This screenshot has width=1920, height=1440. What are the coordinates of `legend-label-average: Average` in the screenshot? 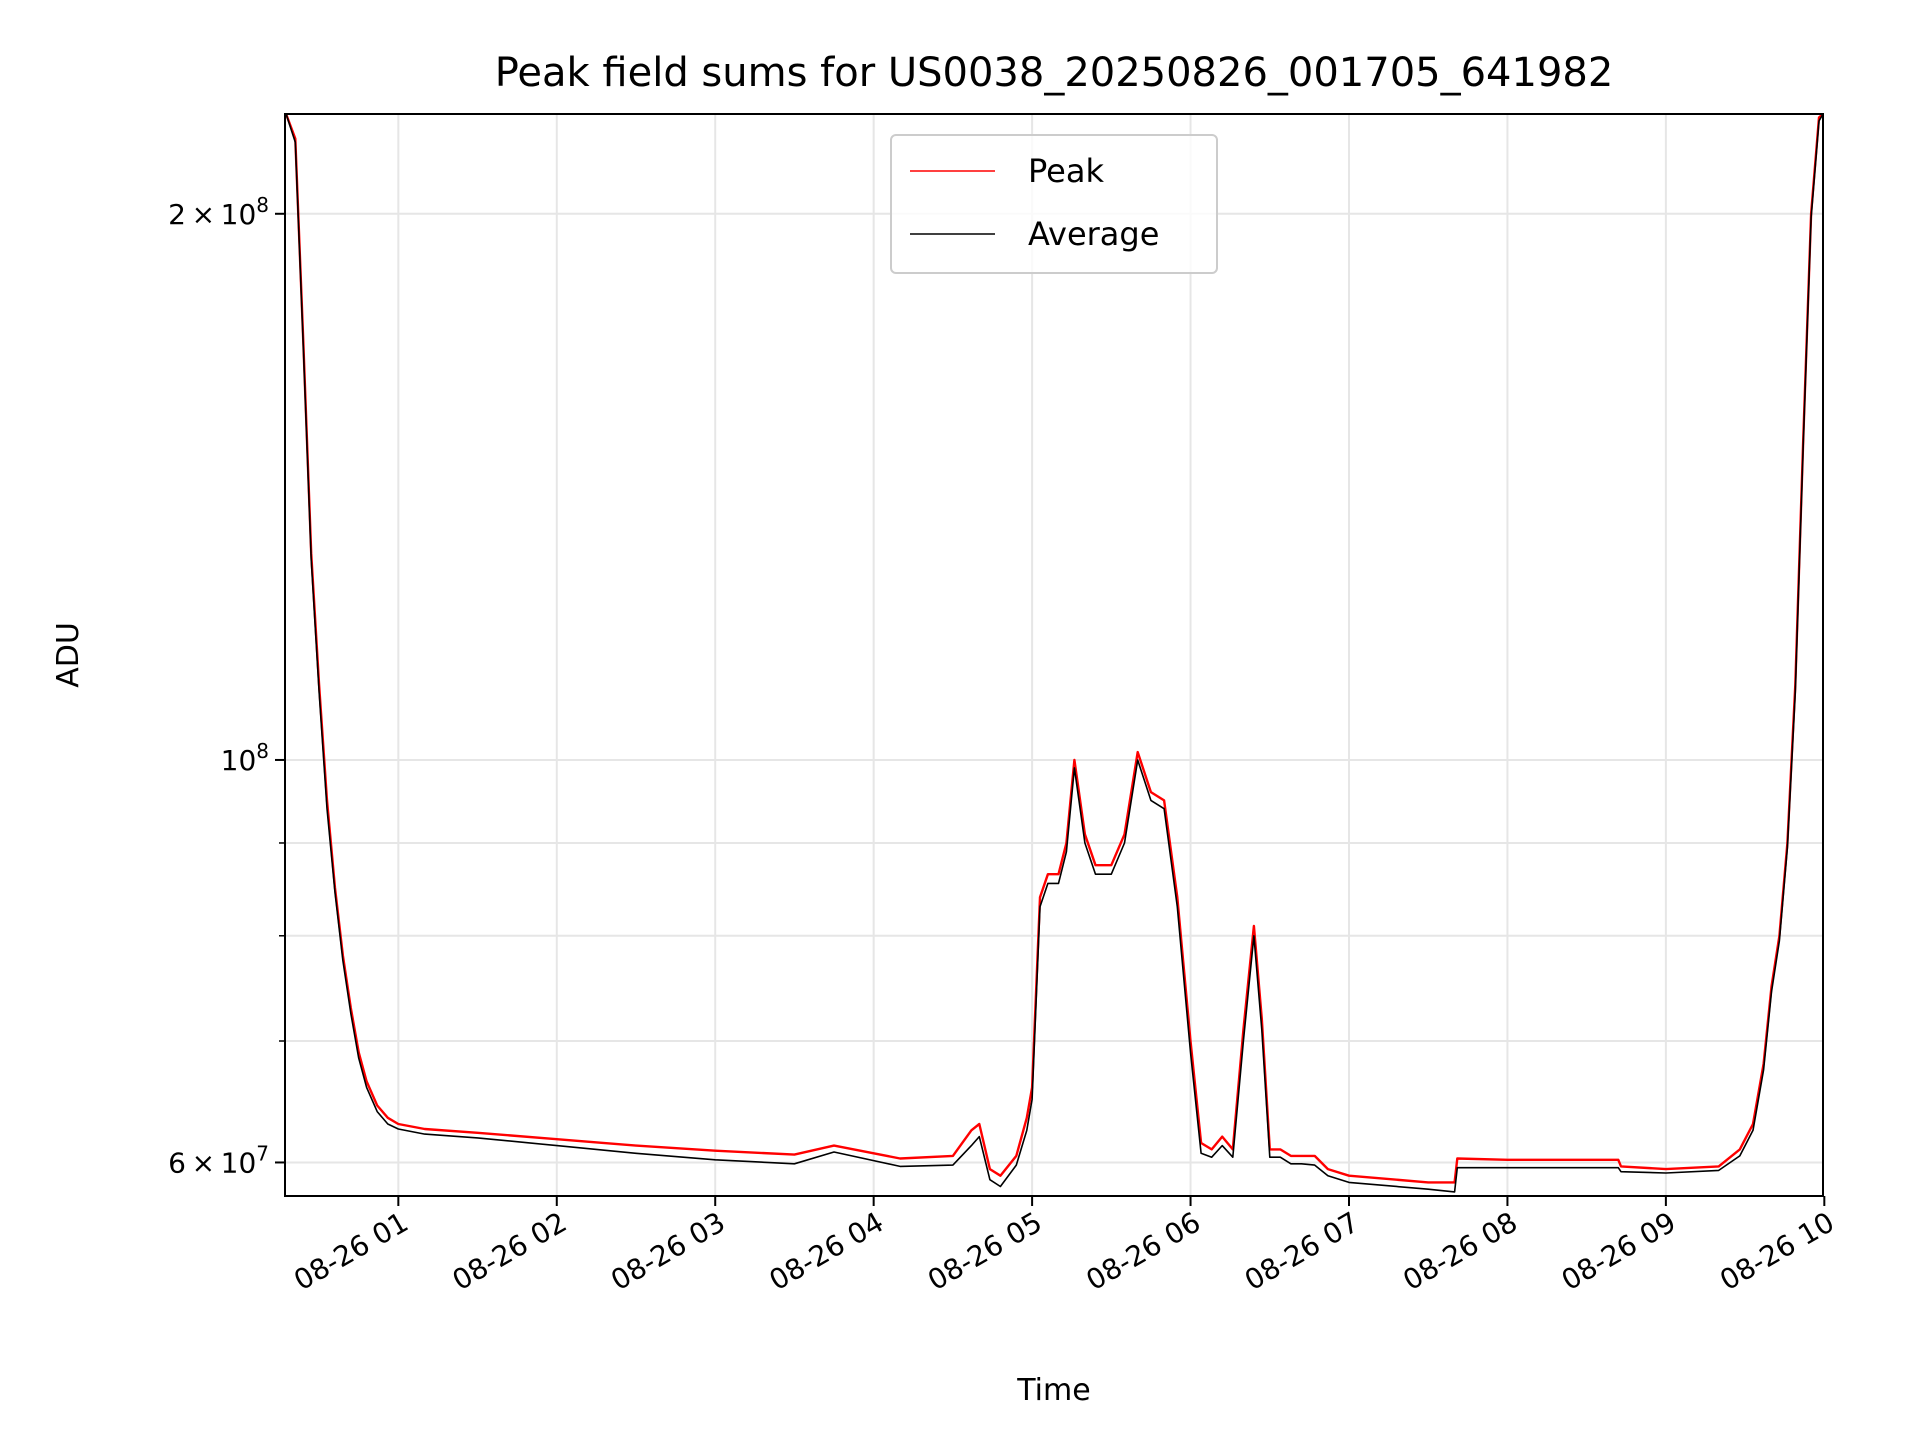 It's located at (1093, 234).